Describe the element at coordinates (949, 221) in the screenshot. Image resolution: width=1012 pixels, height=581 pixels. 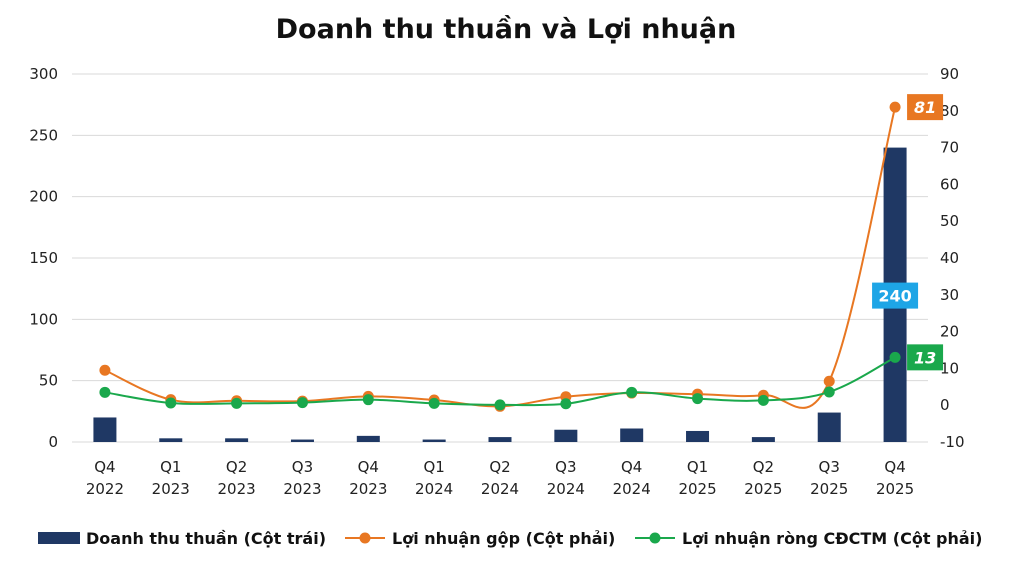
I see `y-right-tick-label: 50` at that location.